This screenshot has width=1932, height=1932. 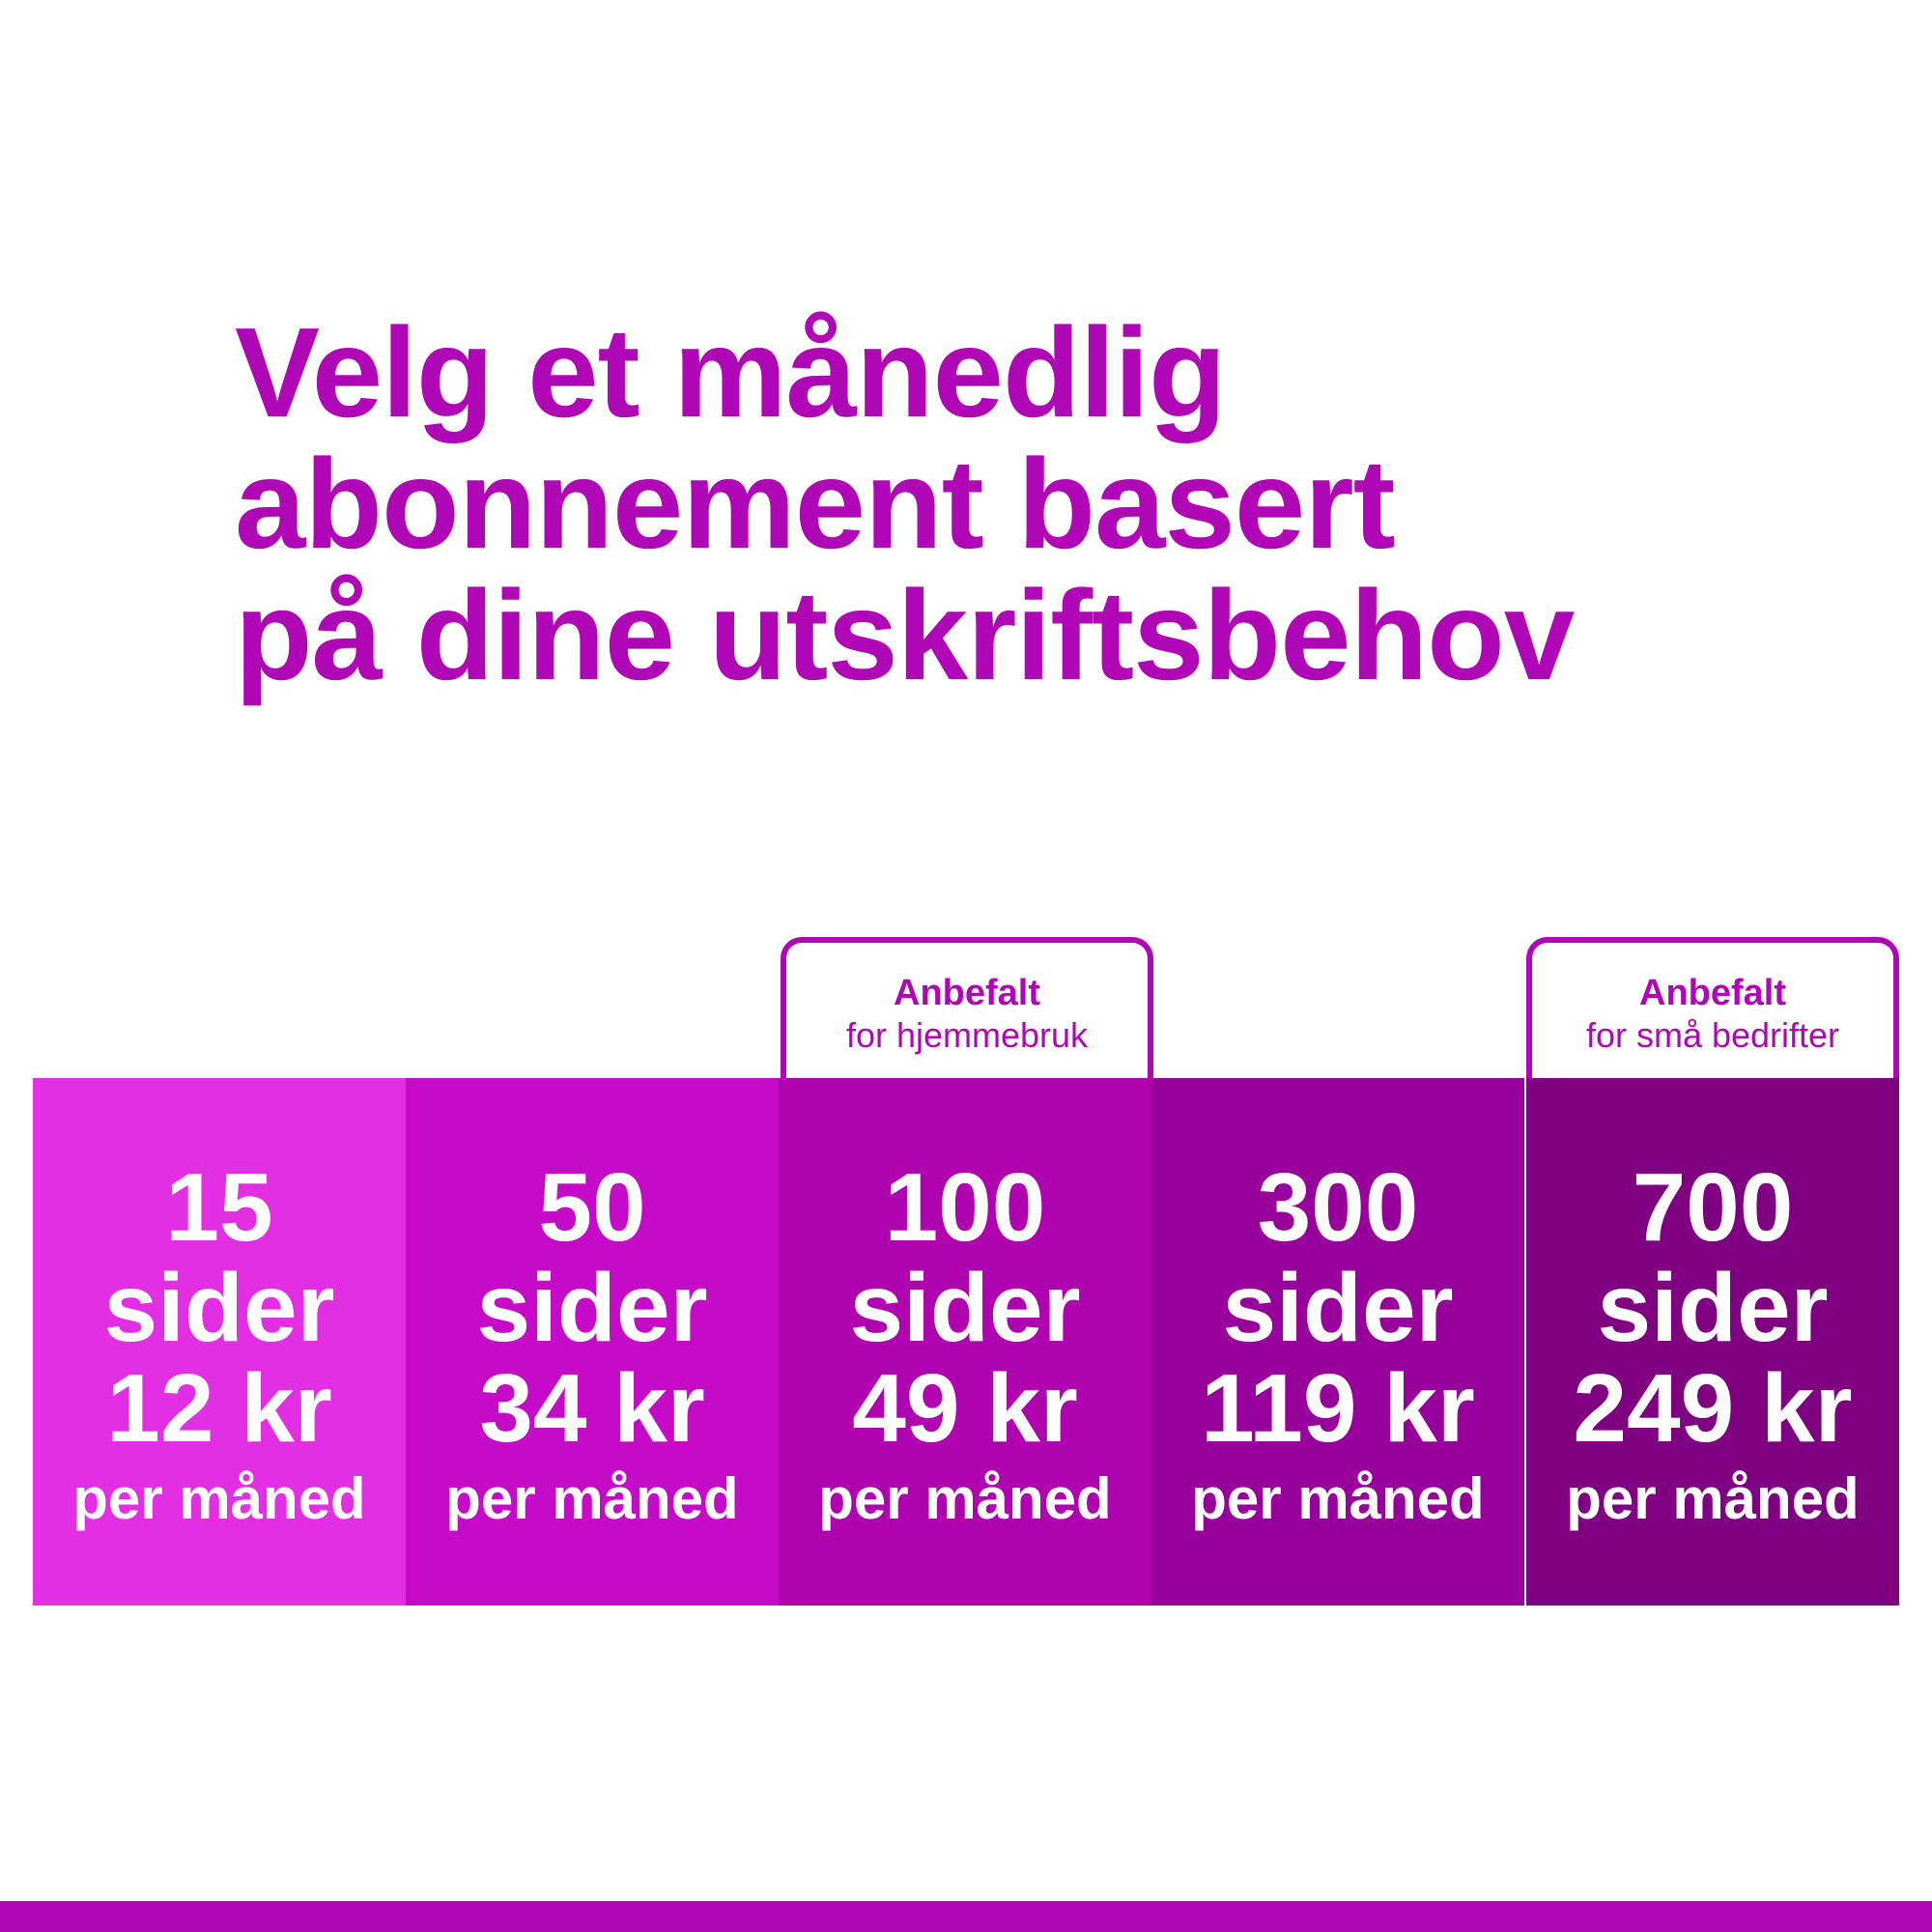 I want to click on plan-700-pages: 700 sider 249 kr per måned, so click(x=1712, y=1341).